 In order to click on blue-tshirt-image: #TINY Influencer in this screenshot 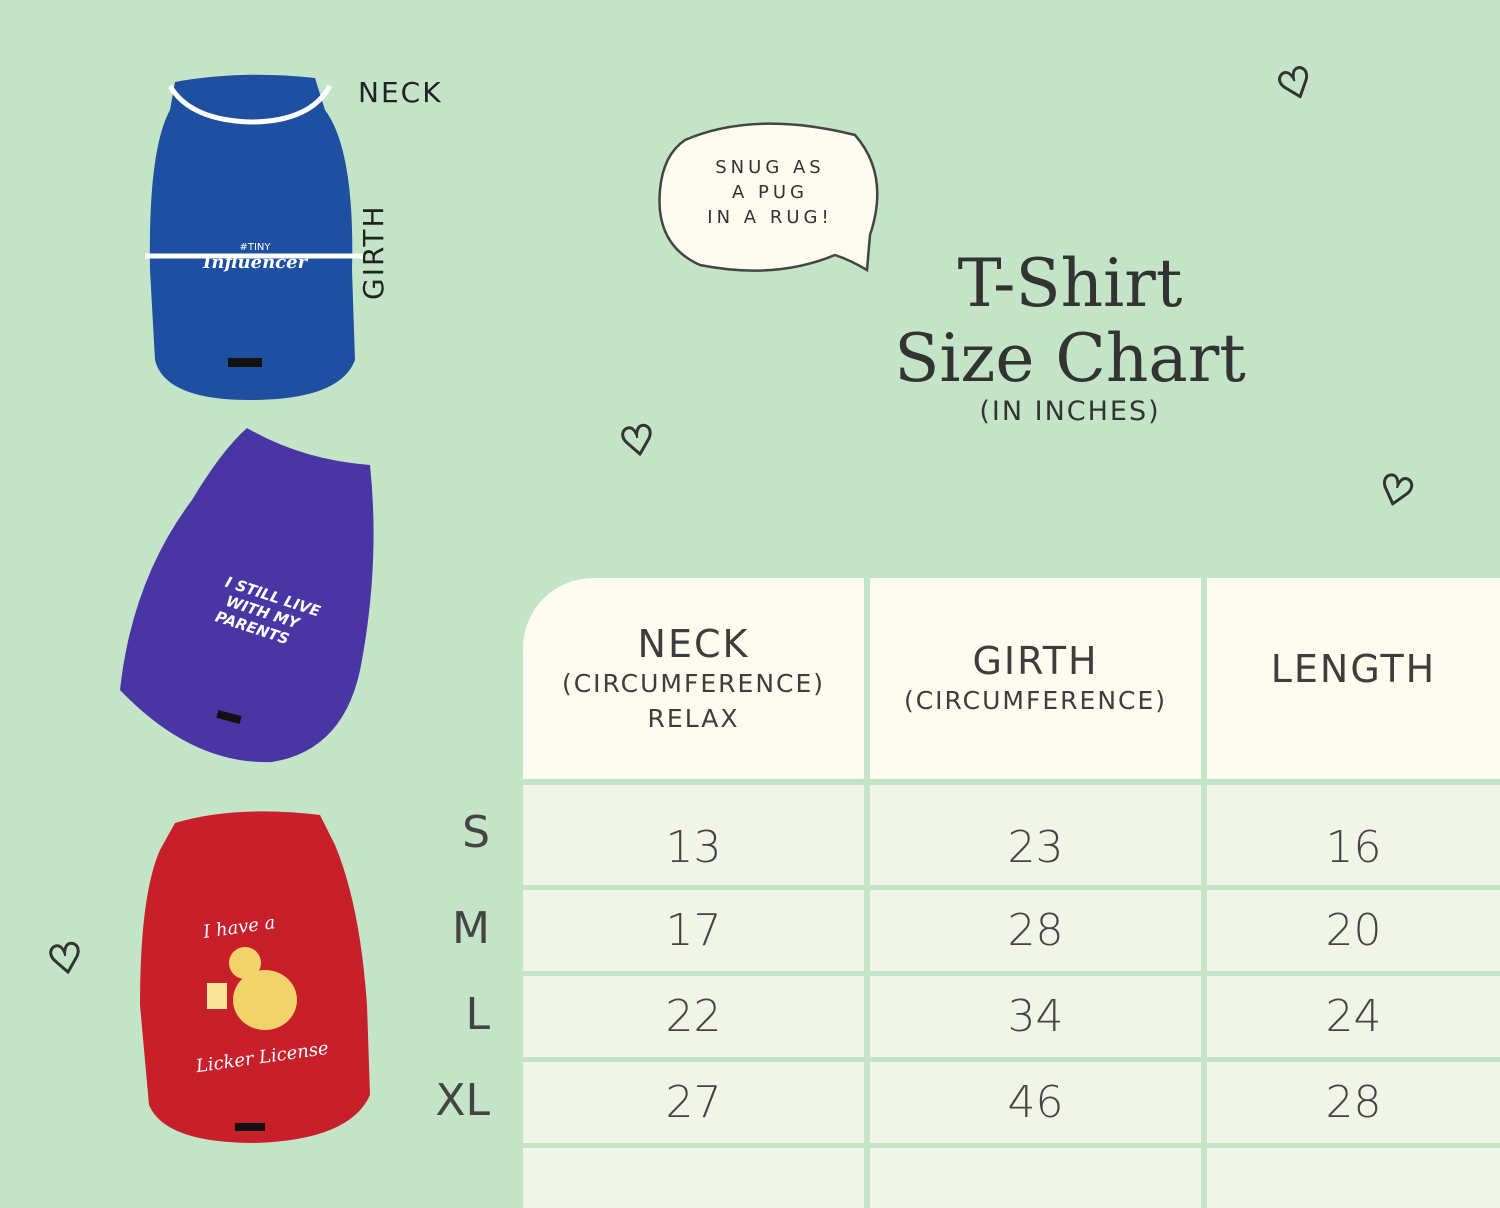, I will do `click(255, 237)`.